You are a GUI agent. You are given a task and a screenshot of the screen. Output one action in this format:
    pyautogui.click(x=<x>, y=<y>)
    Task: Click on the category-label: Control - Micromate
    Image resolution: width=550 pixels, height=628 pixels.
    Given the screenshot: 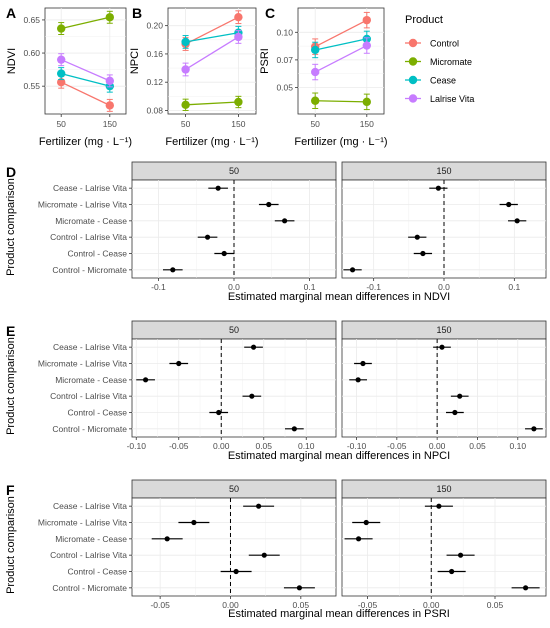 What is the action you would take?
    pyautogui.click(x=89, y=270)
    